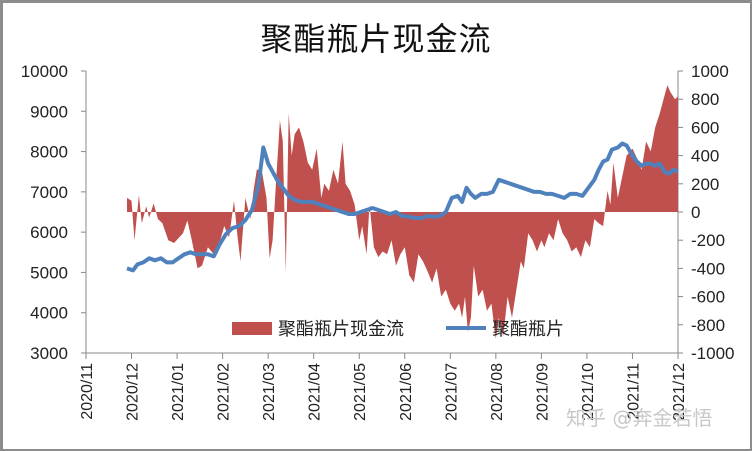  Describe the element at coordinates (49, 232) in the screenshot. I see `left-tick-label: 6000` at that location.